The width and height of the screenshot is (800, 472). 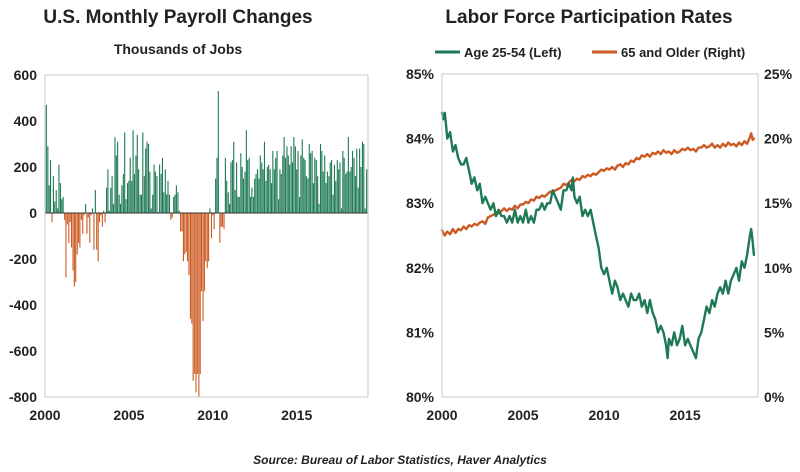 What do you see at coordinates (26, 75) in the screenshot?
I see `payroll-y-tick-label: 600` at bounding box center [26, 75].